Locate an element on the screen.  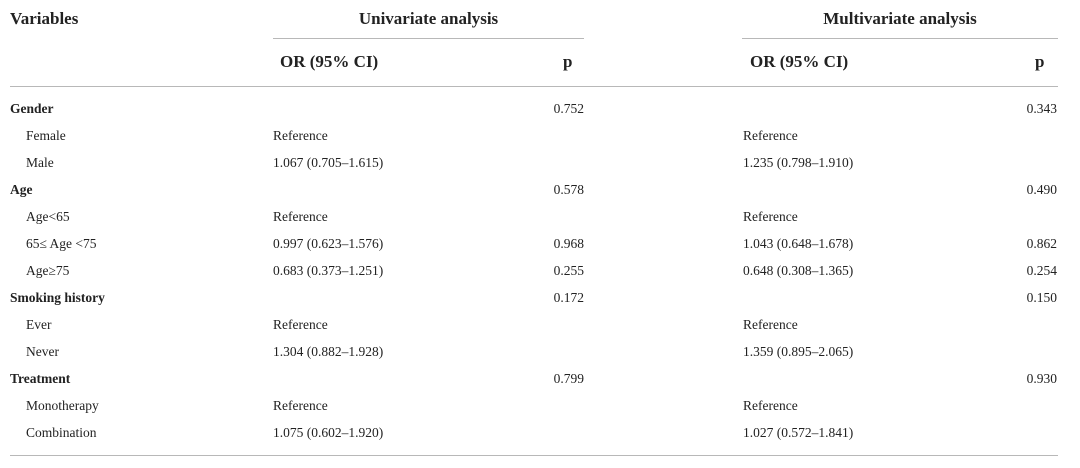
row-variable: Male is located at coordinates (40, 162).